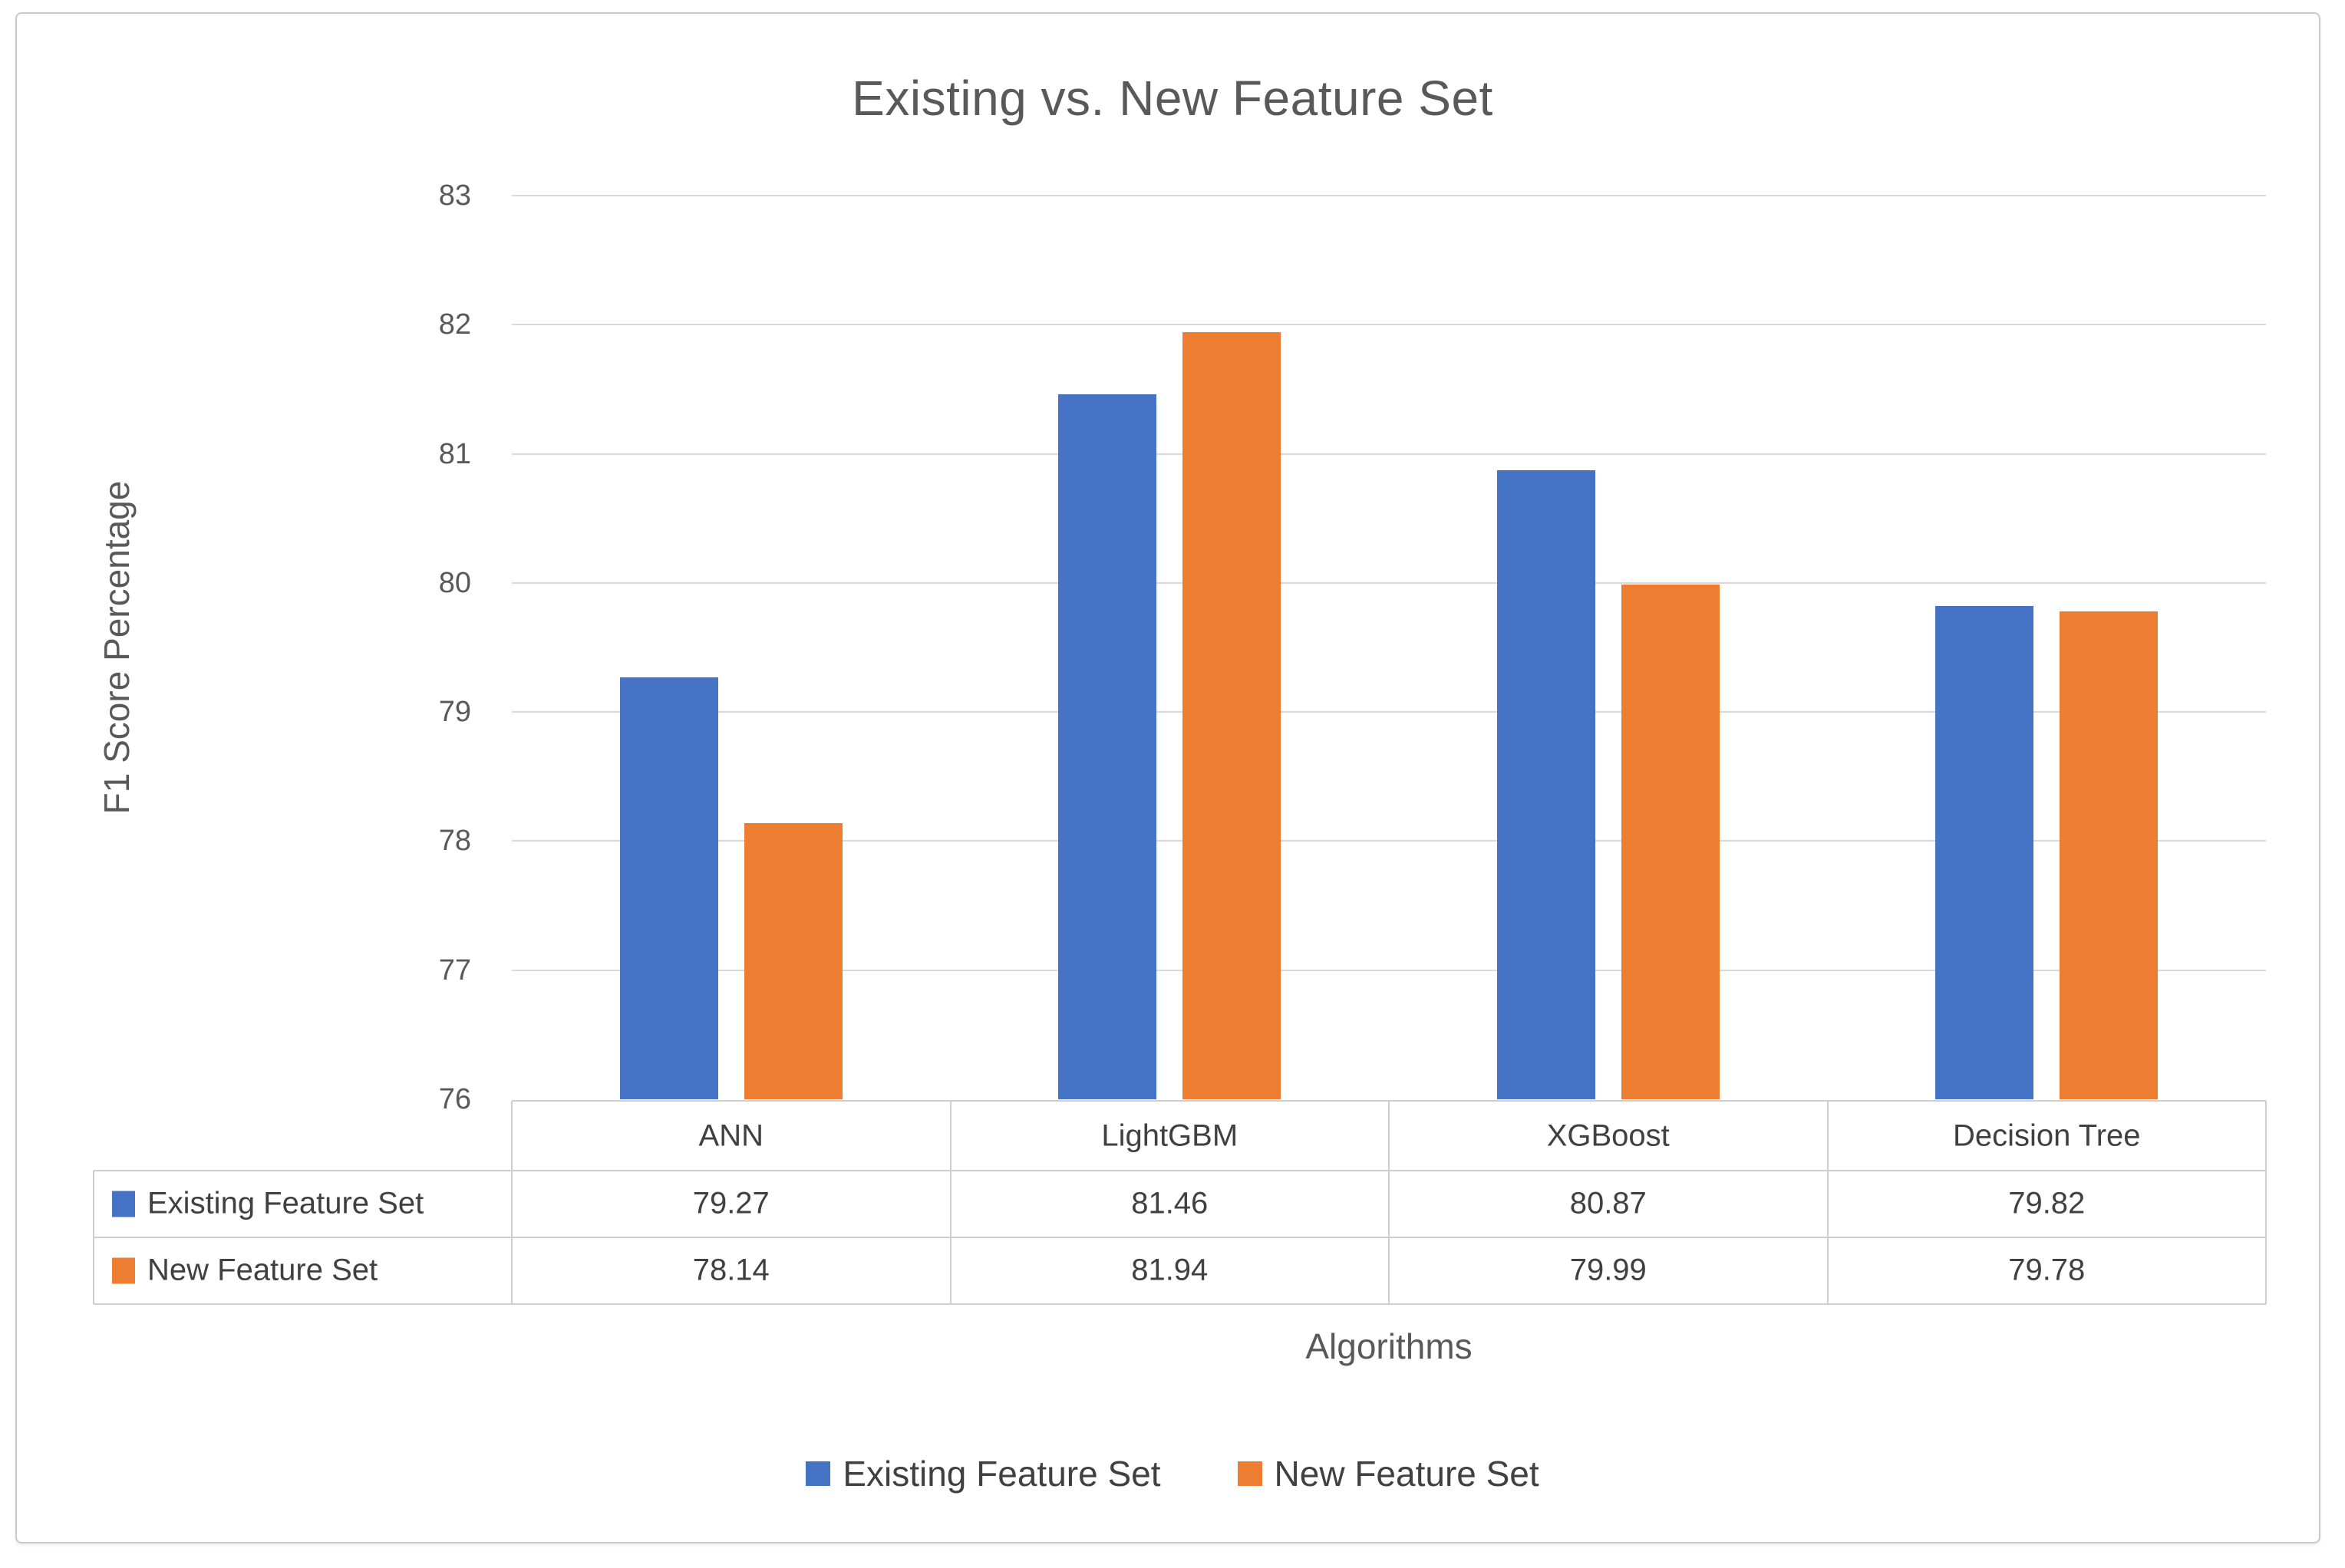 Image resolution: width=2345 pixels, height=1568 pixels. What do you see at coordinates (454, 196) in the screenshot?
I see `y-tick-label-83: 83` at bounding box center [454, 196].